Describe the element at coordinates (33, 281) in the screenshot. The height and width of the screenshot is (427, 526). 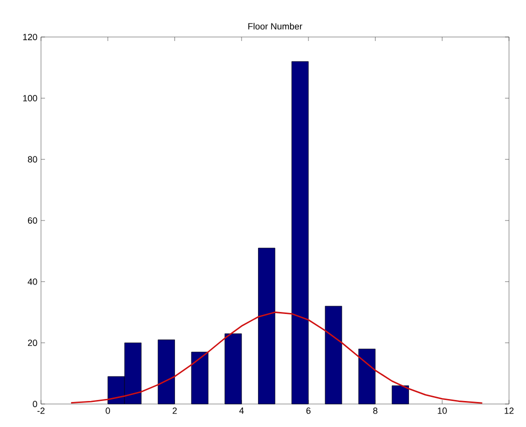
I see `y-tick-label: 40` at that location.